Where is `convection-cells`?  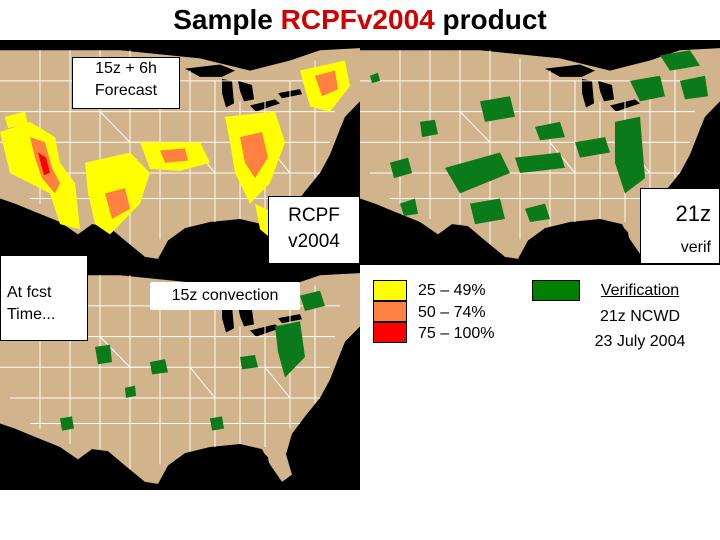
convection-cells is located at coordinates (192, 360).